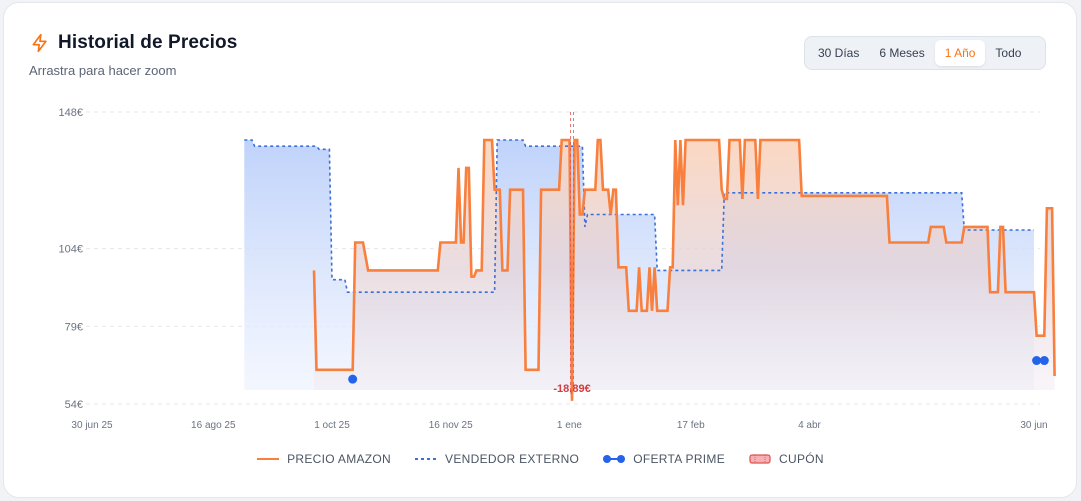 The height and width of the screenshot is (501, 1081). What do you see at coordinates (74, 327) in the screenshot?
I see `y-tick-label: 79€` at bounding box center [74, 327].